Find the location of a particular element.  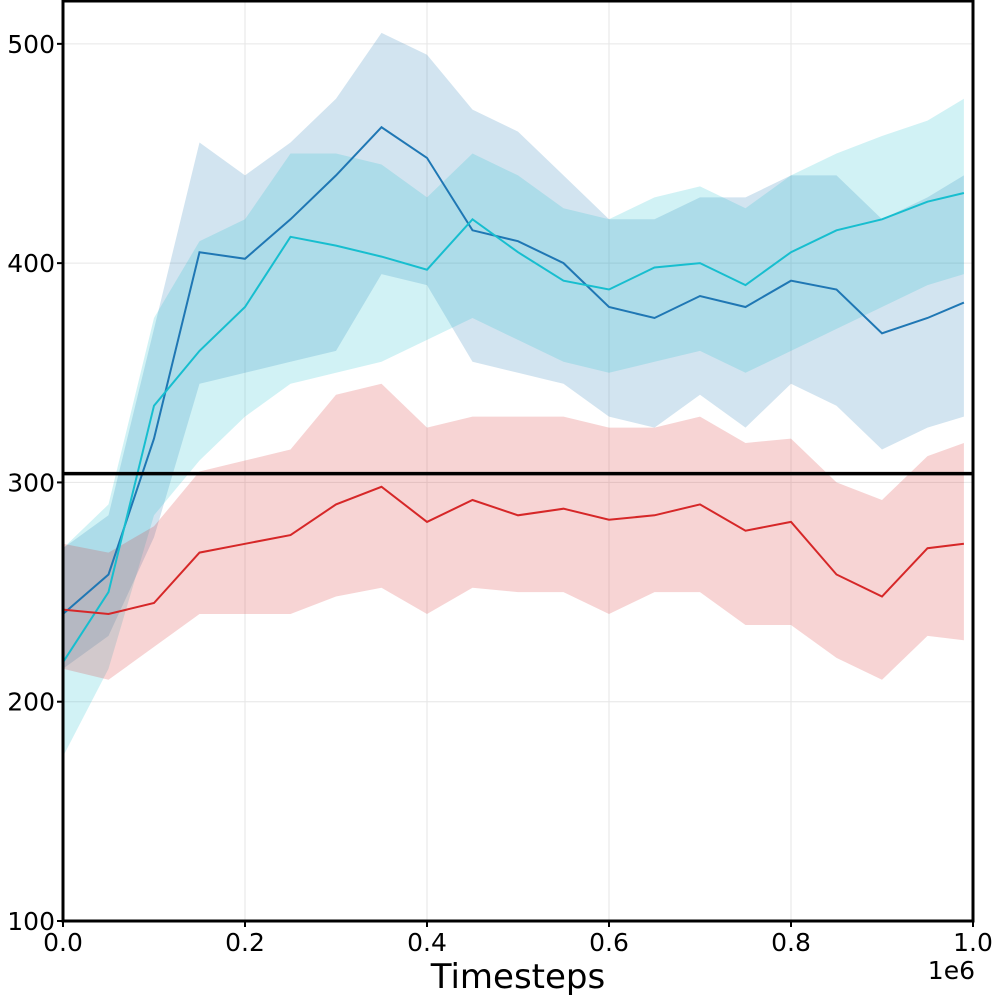

x-axis-label: Timesteps is located at coordinates (517, 977).